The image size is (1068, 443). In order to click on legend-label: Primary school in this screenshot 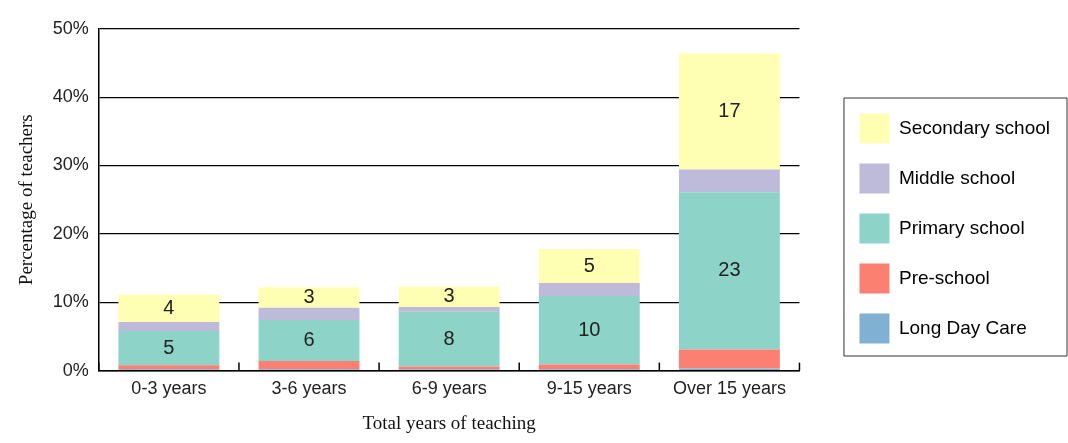, I will do `click(961, 227)`.